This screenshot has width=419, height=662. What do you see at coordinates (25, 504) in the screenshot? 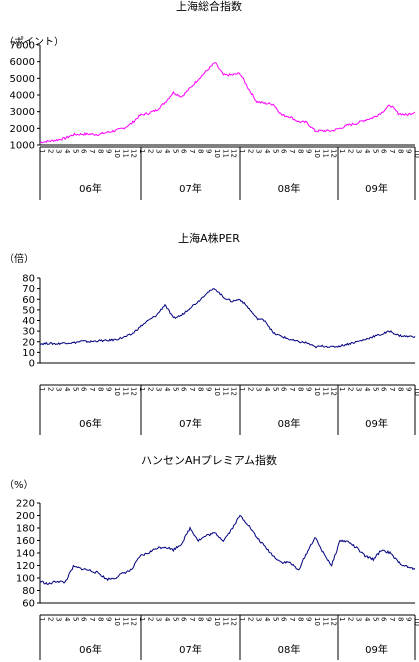
I see `y-tick-label: 220` at bounding box center [25, 504].